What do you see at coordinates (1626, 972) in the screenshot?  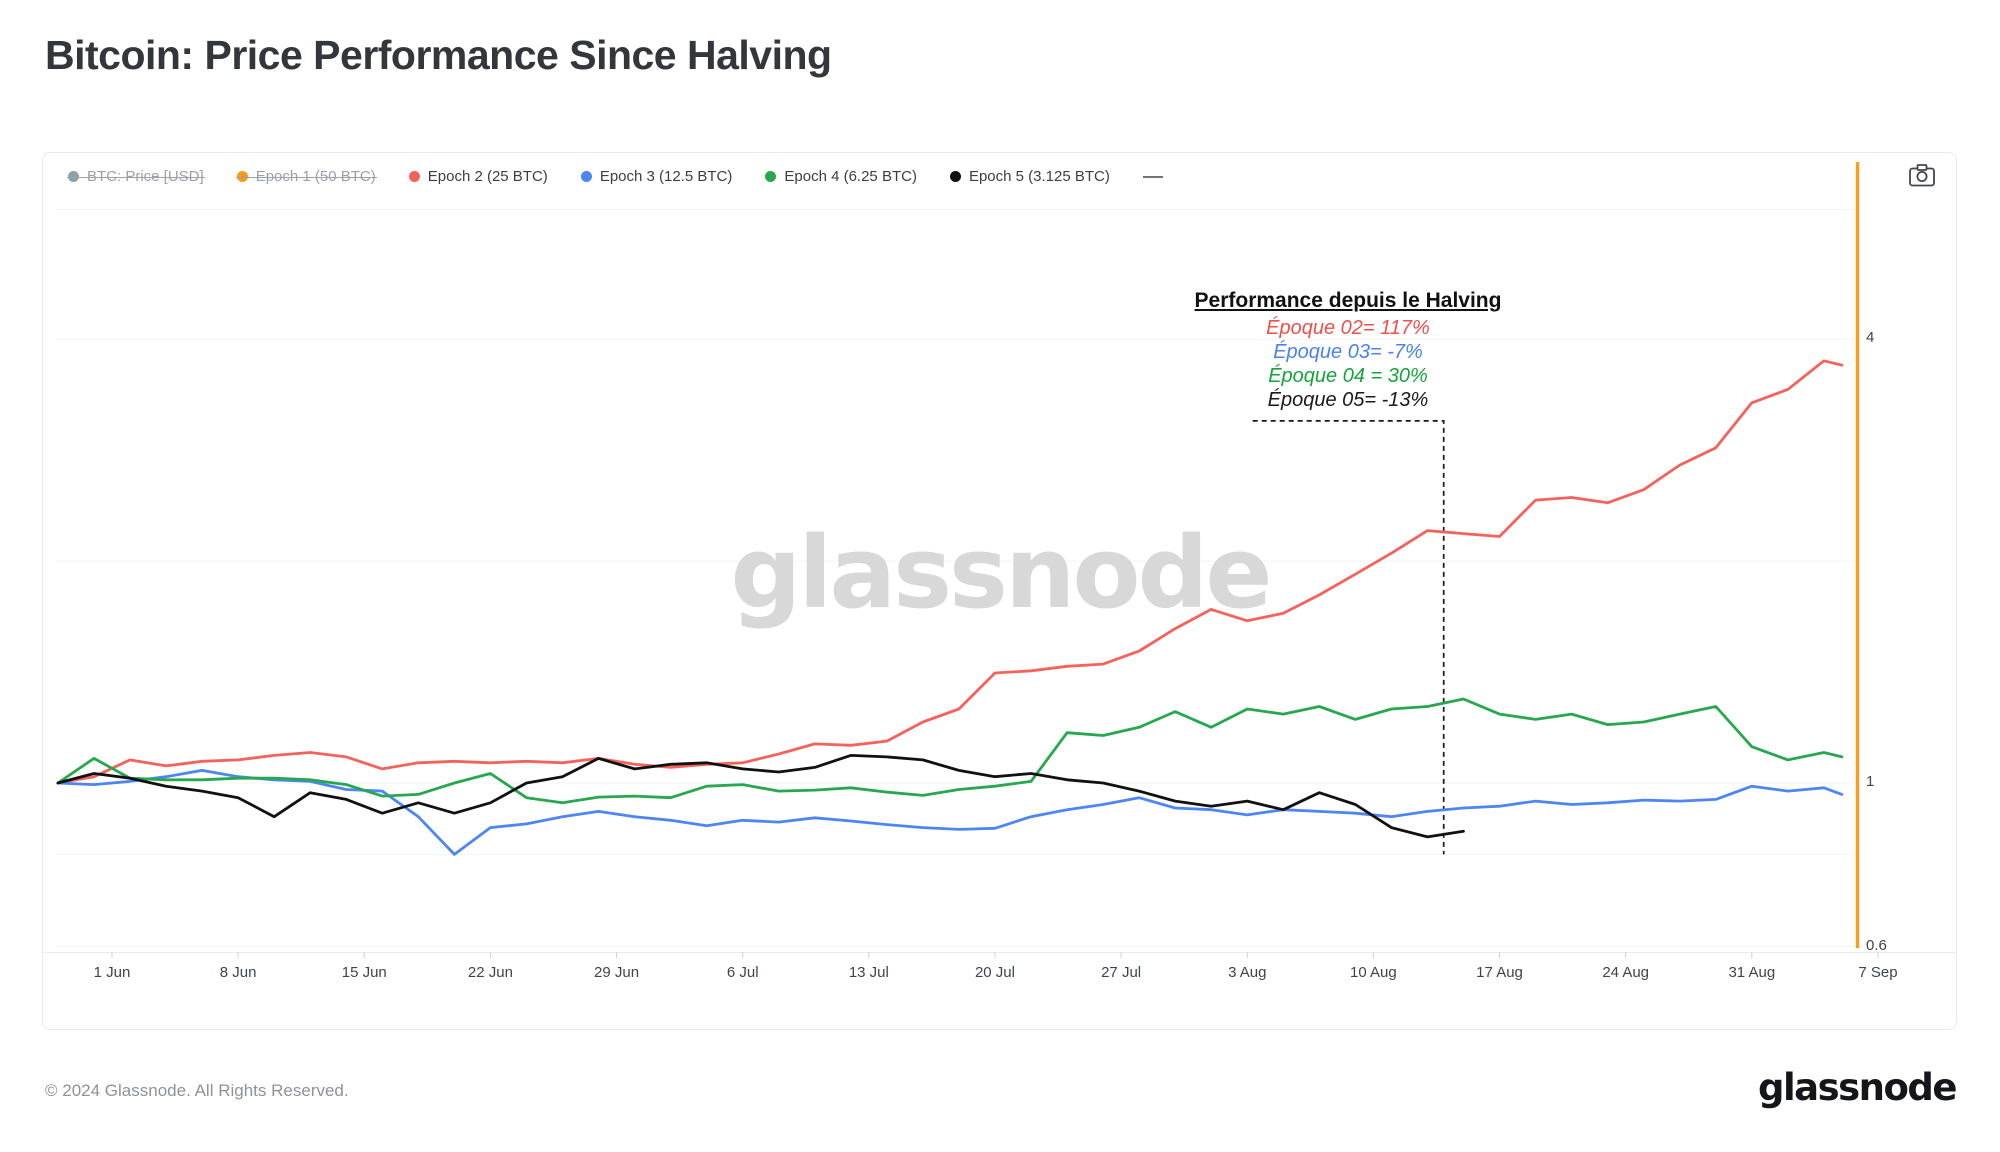 I see `x-axis-label: 24 Aug` at bounding box center [1626, 972].